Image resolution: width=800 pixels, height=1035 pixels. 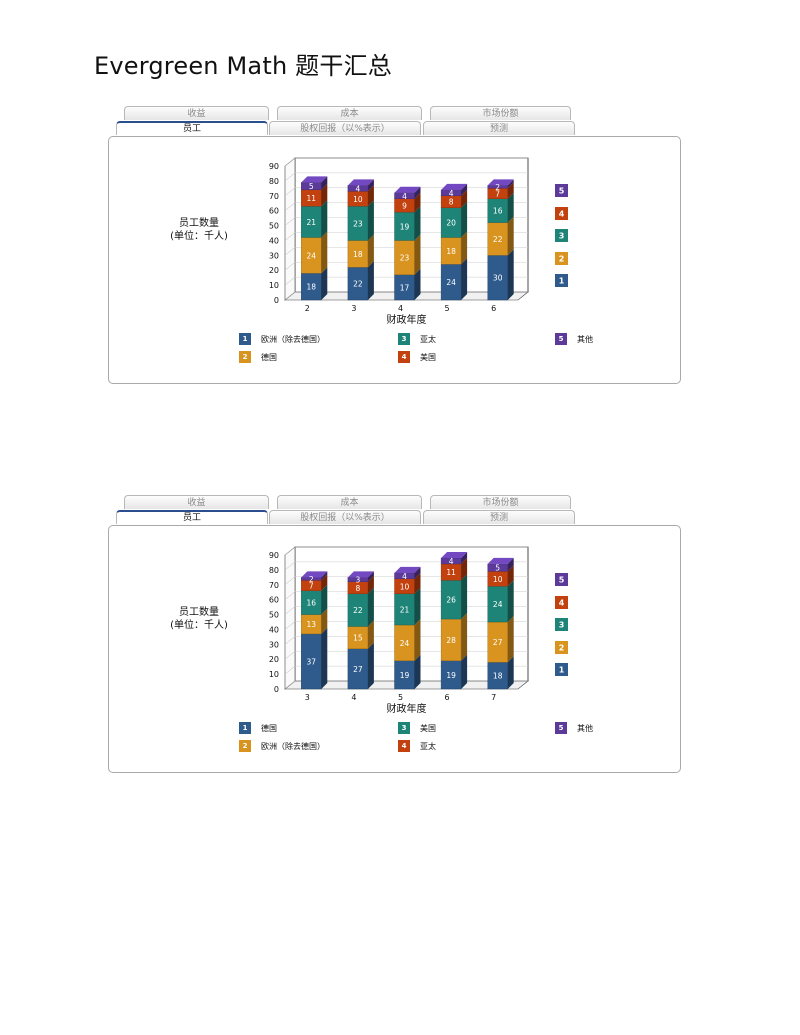 What do you see at coordinates (400, 308) in the screenshot?
I see `x-tick-label: 4` at bounding box center [400, 308].